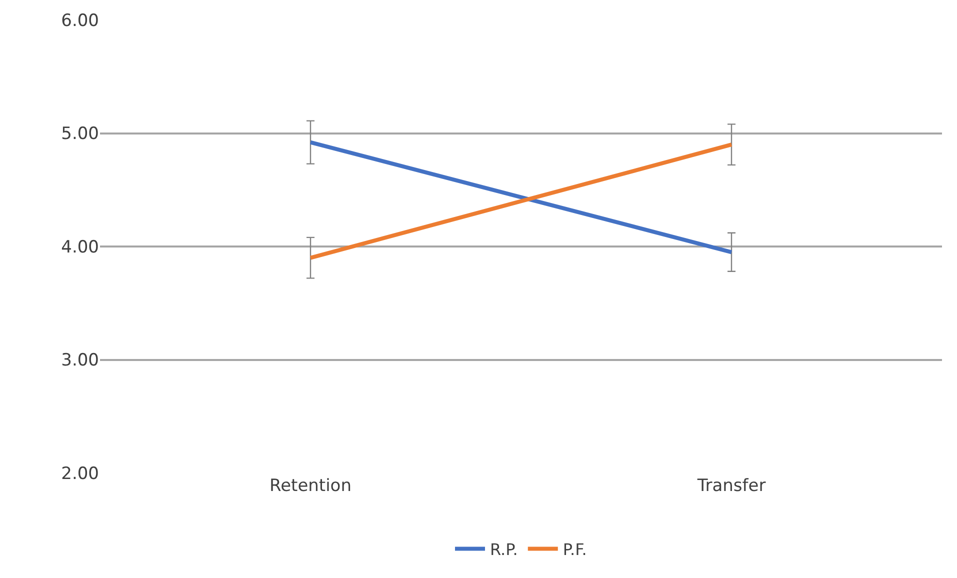 This screenshot has height=578, width=957. What do you see at coordinates (504, 550) in the screenshot?
I see `legend-label: R.P.` at bounding box center [504, 550].